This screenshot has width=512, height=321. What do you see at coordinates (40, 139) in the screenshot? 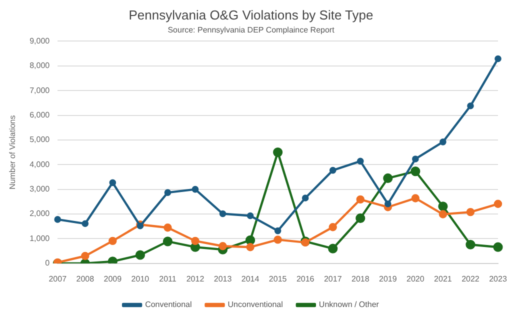
I see `y-tick-label: 5,000` at bounding box center [40, 139].